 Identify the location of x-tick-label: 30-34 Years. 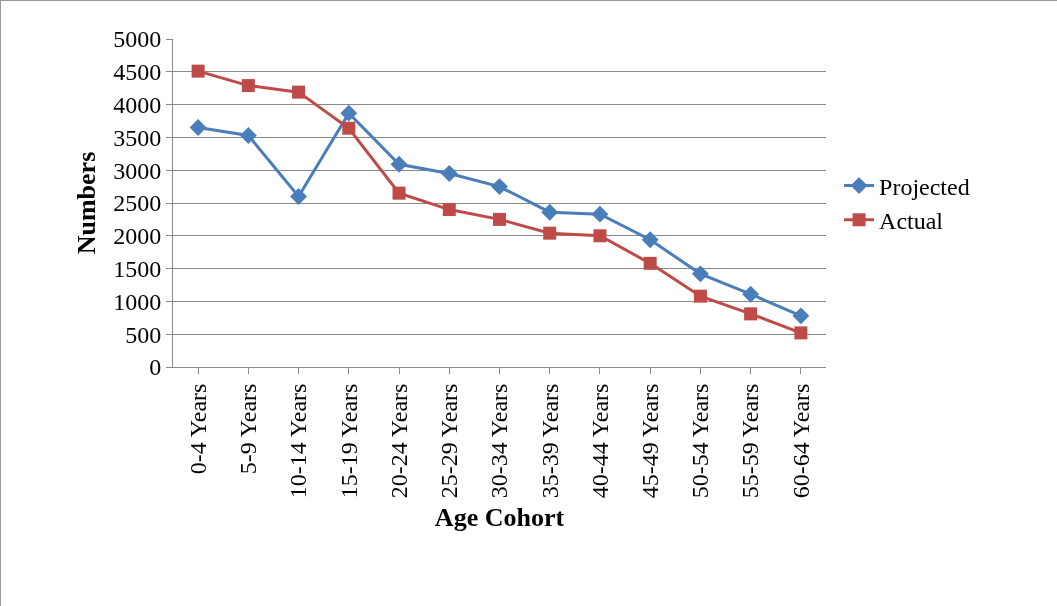
(499, 441).